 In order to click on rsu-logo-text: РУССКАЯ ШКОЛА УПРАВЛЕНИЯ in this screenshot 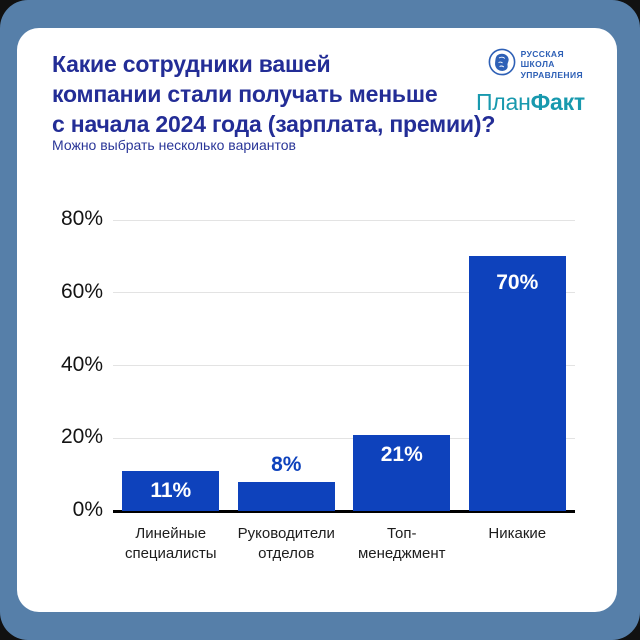, I will do `click(552, 65)`.